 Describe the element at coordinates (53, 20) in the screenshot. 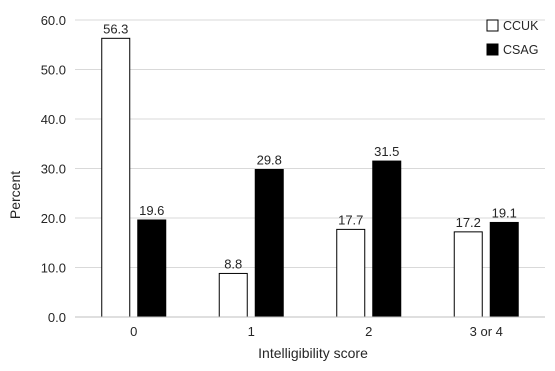

I see `y-tick-label: 60.0` at that location.